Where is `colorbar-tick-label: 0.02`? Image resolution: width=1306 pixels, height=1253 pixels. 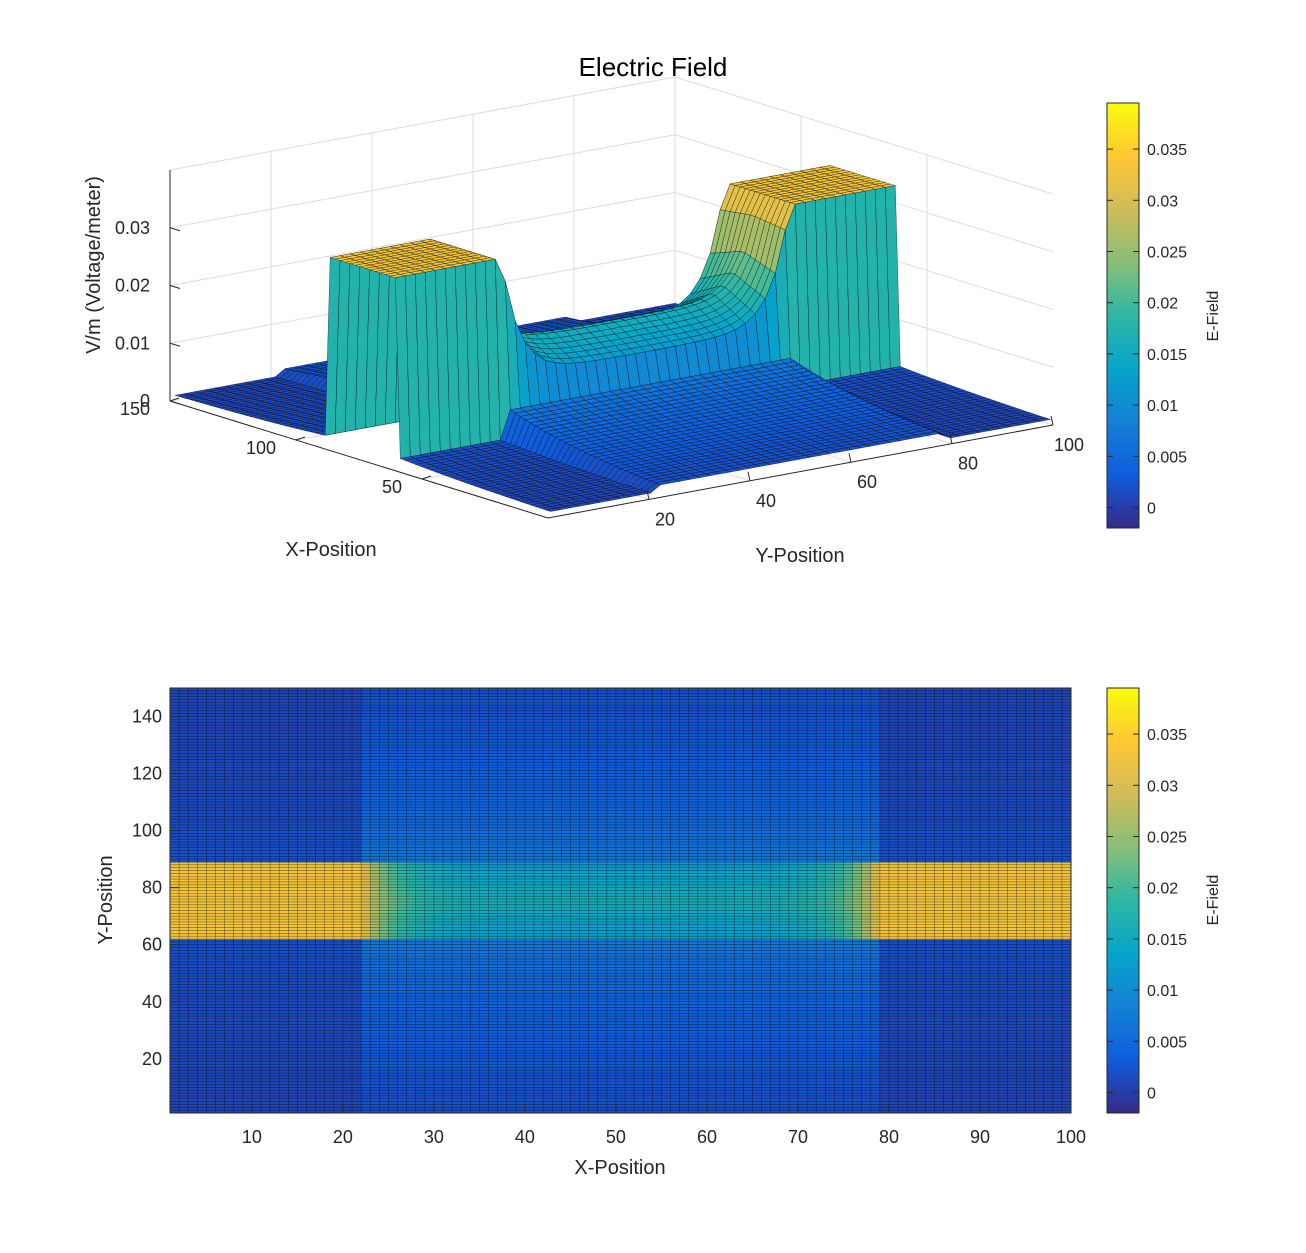
colorbar-tick-label: 0.02 is located at coordinates (1162, 304).